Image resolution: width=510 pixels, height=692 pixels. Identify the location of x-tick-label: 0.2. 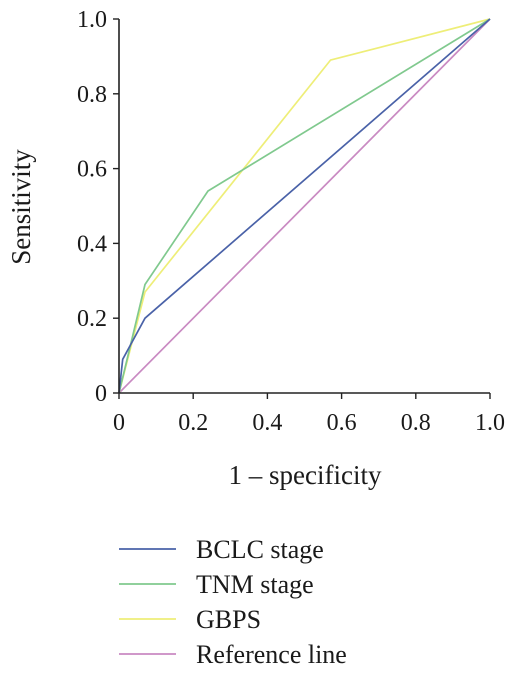
(193, 423).